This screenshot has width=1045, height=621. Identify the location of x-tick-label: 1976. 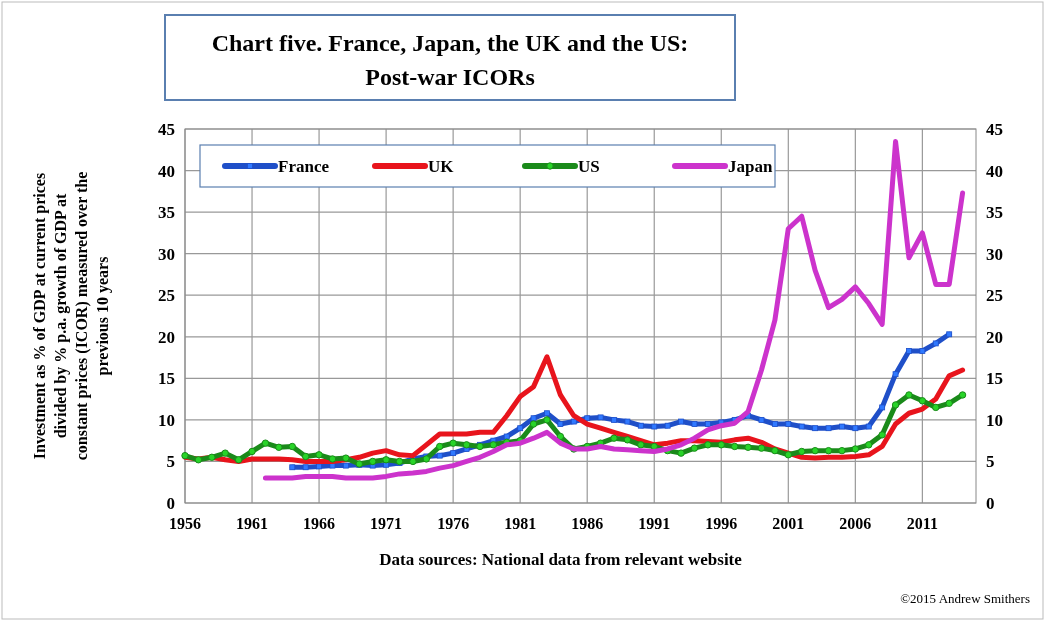
(453, 523).